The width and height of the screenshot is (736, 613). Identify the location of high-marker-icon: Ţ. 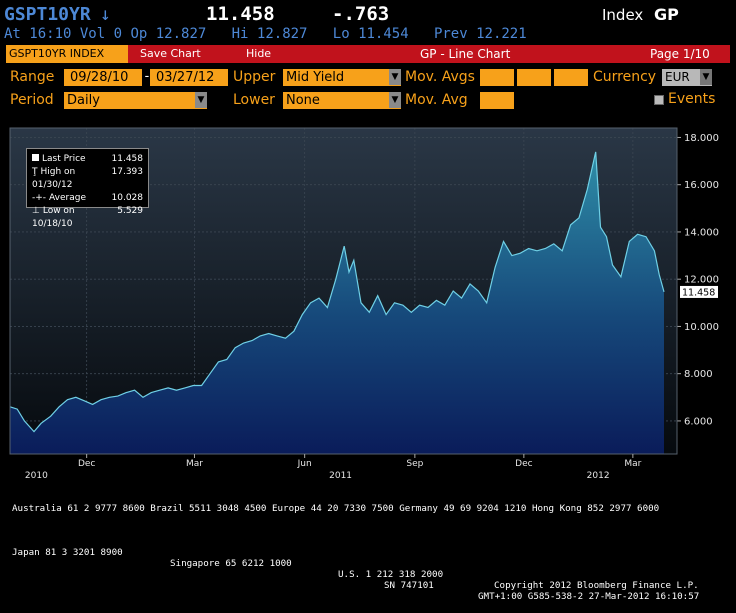
(35, 172).